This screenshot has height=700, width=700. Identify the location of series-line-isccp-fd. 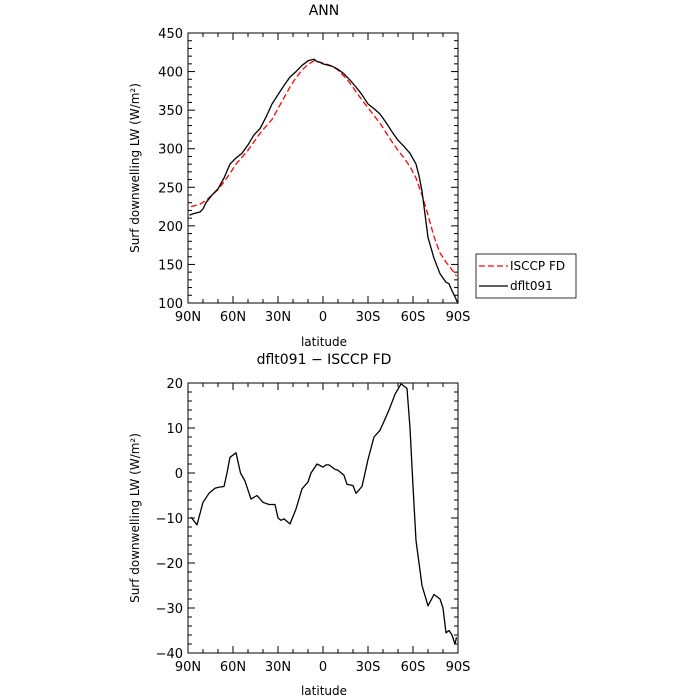
(324, 168).